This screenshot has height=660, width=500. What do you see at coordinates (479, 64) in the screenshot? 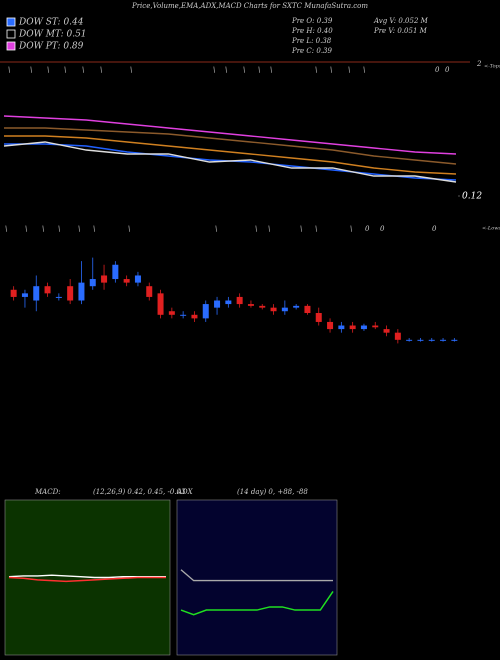
I see `top-tag: 2` at bounding box center [479, 64].